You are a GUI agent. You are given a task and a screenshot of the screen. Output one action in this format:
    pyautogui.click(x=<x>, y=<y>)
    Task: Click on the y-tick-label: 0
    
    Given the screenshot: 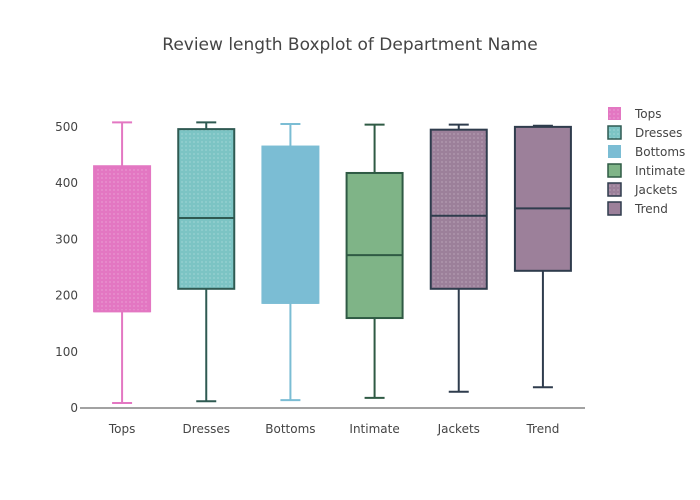 What is the action you would take?
    pyautogui.click(x=74, y=408)
    